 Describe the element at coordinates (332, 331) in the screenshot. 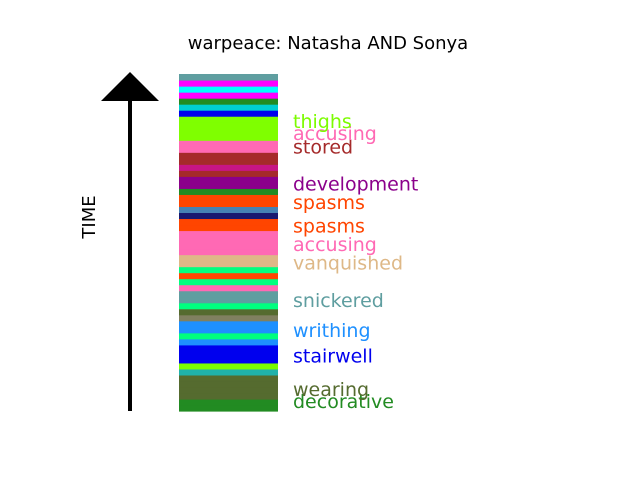

I see `word-label: writhing` at that location.